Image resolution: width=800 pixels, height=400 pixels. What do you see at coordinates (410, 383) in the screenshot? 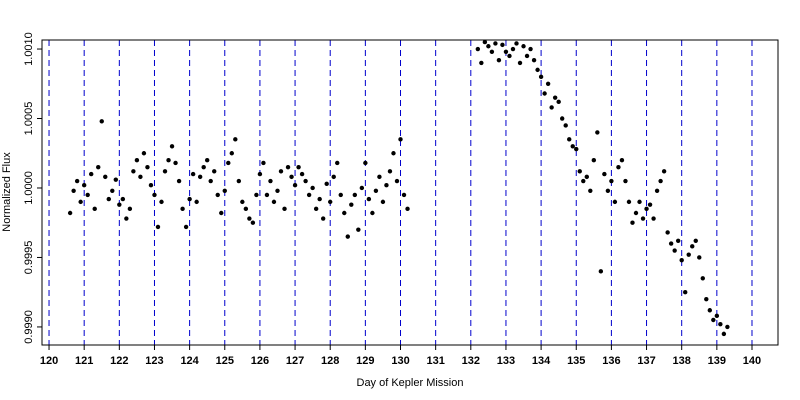
I see `x-axis-label: Day of Kepler Mission` at bounding box center [410, 383].